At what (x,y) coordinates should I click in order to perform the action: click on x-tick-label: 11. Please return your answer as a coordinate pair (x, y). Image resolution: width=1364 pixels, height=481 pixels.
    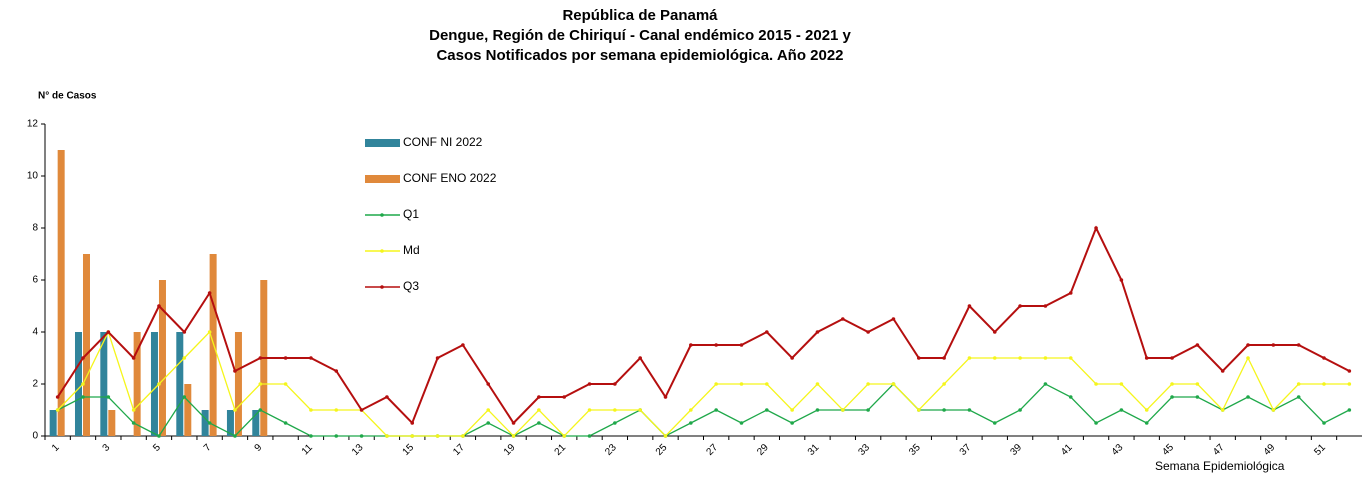
    Looking at the image, I should click on (307, 449).